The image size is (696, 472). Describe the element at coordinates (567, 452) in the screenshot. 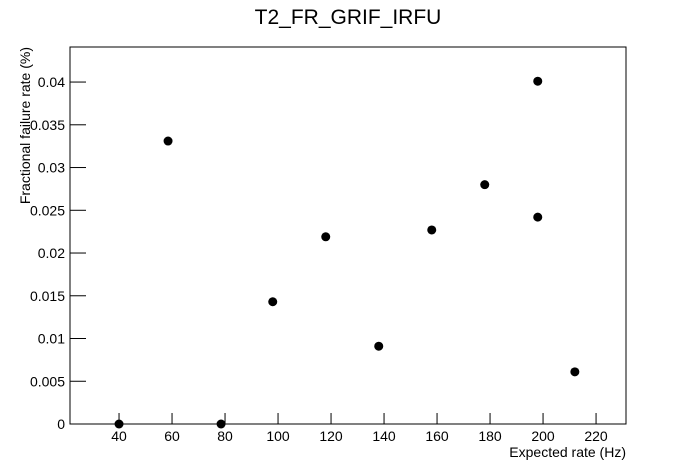

I see `x-axis-label: Expected rate (Hz)` at that location.